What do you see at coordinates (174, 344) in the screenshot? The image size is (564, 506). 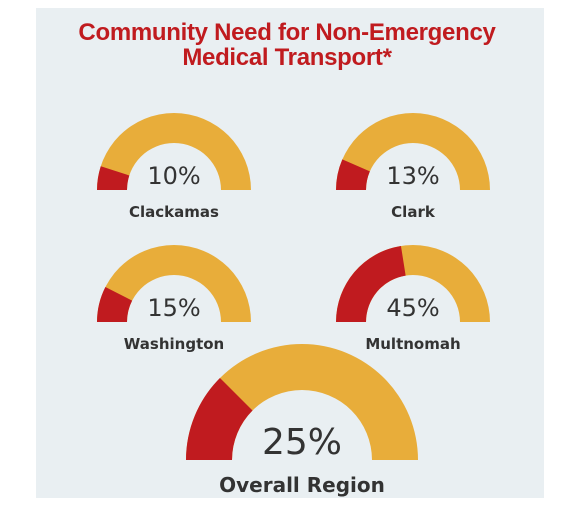 I see `gauge-label: Washington` at bounding box center [174, 344].